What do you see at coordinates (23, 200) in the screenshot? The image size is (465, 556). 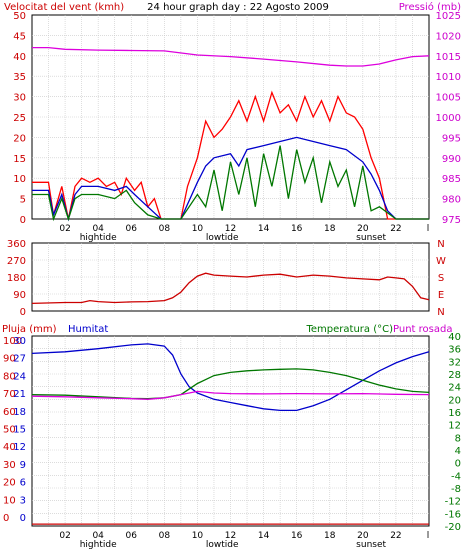 I see `wind-speed-tick-label: 5` at bounding box center [23, 200].